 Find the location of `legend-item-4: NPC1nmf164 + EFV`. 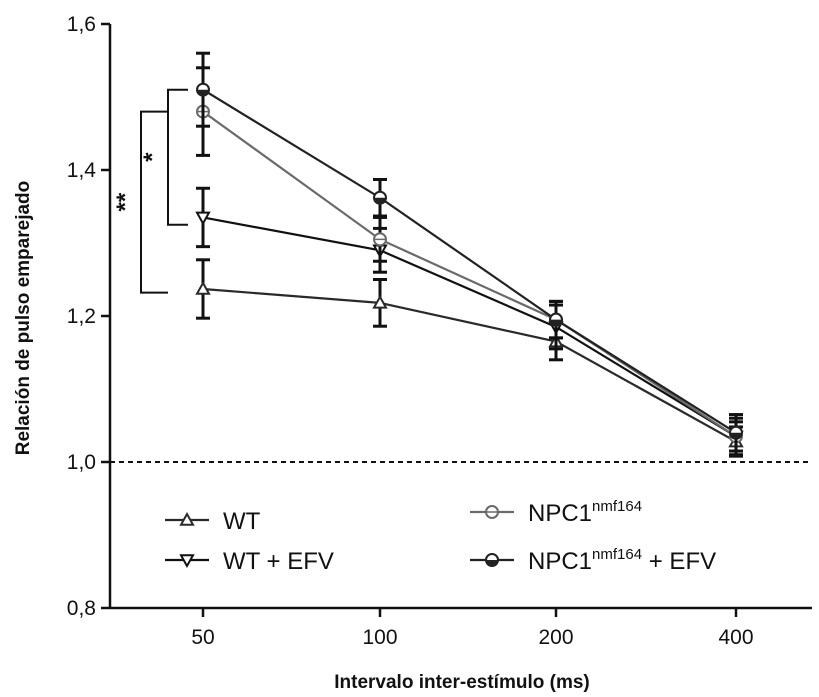

legend-item-4: NPC1nmf164 + EFV is located at coordinates (593, 560).